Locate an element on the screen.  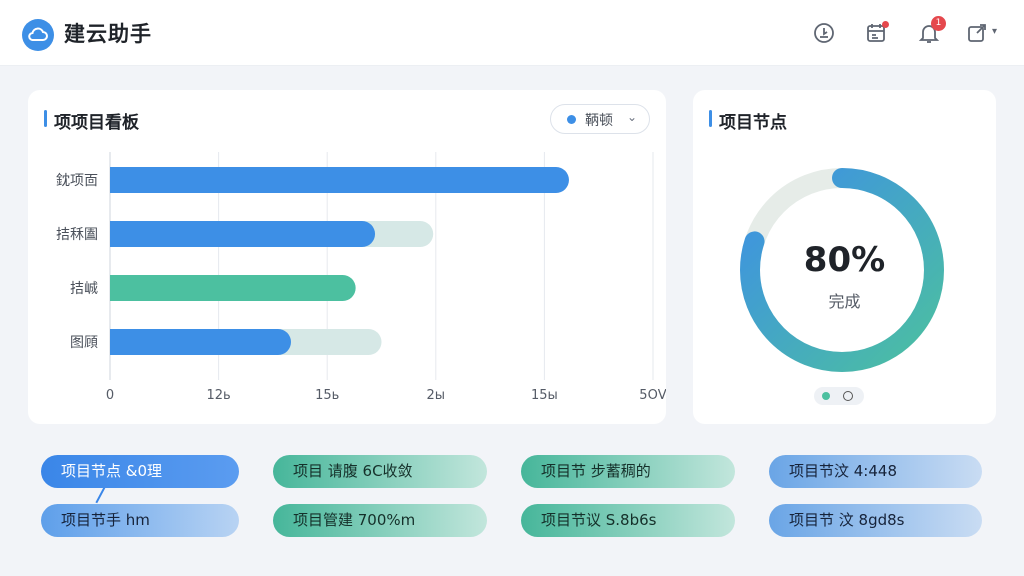
x-tick-label: 12ь is located at coordinates (218, 395).